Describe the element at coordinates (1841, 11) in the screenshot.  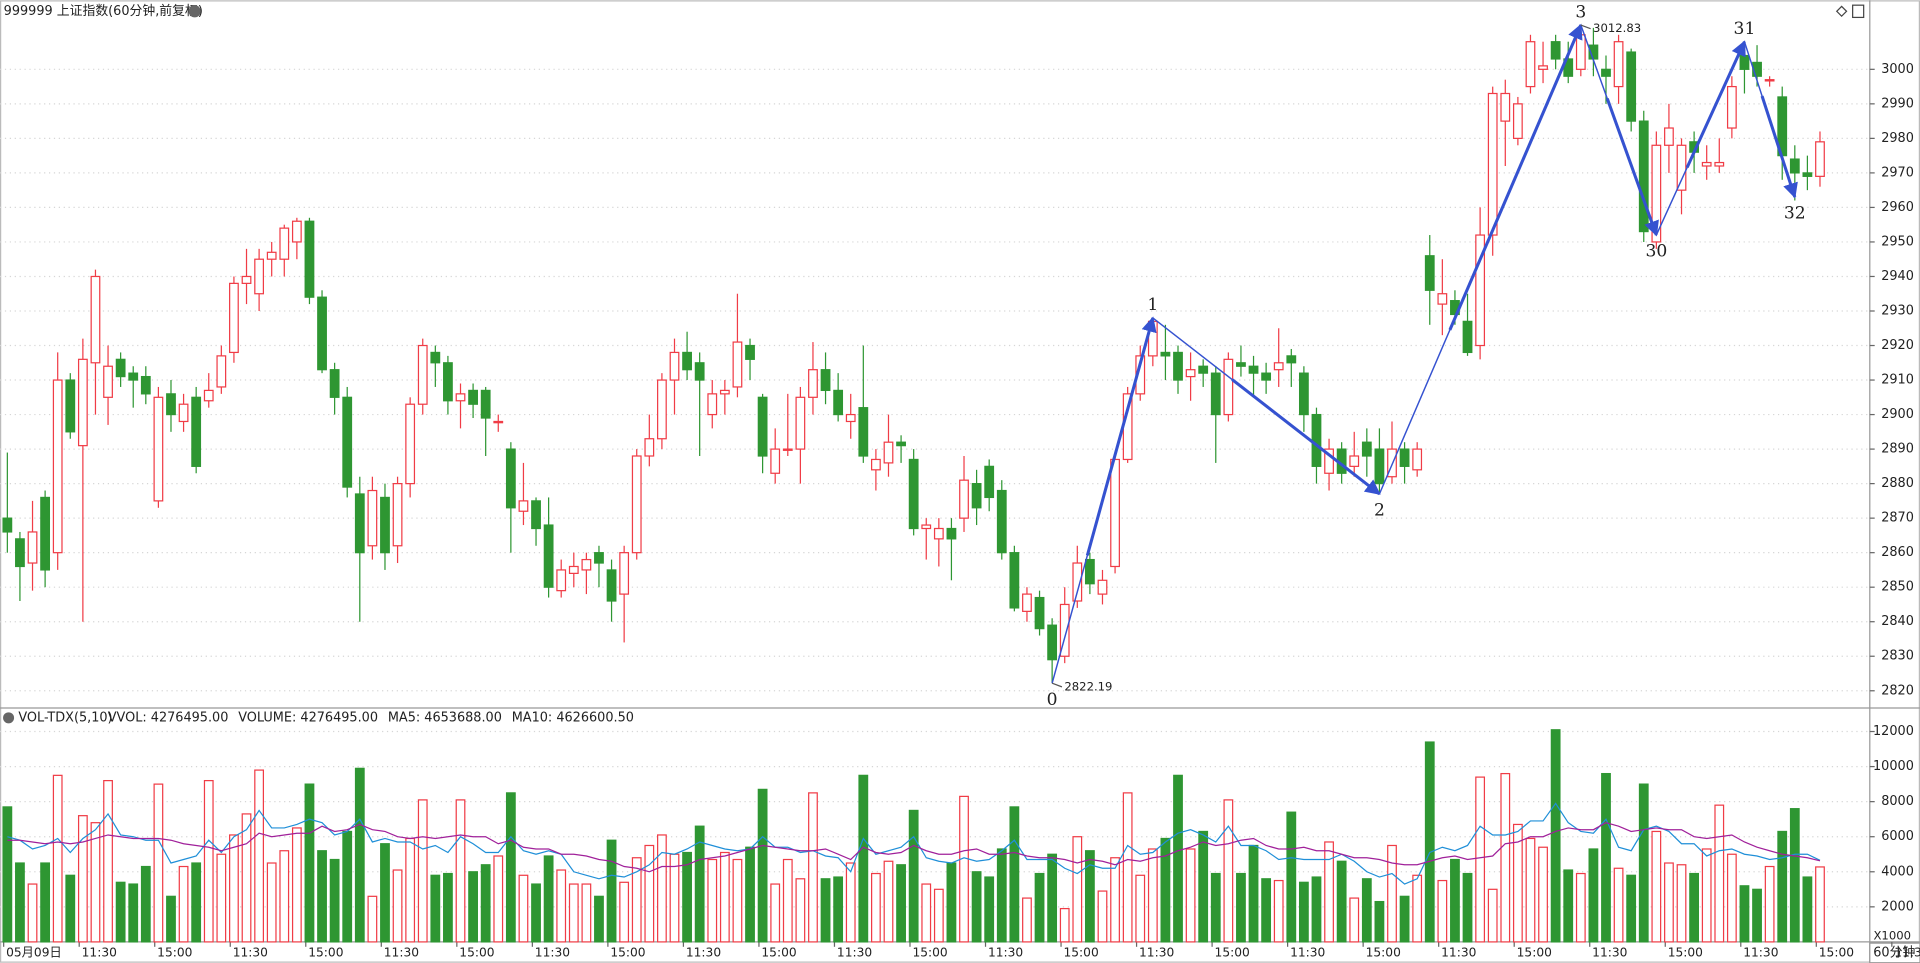
I see `draw-tool-icon` at that location.